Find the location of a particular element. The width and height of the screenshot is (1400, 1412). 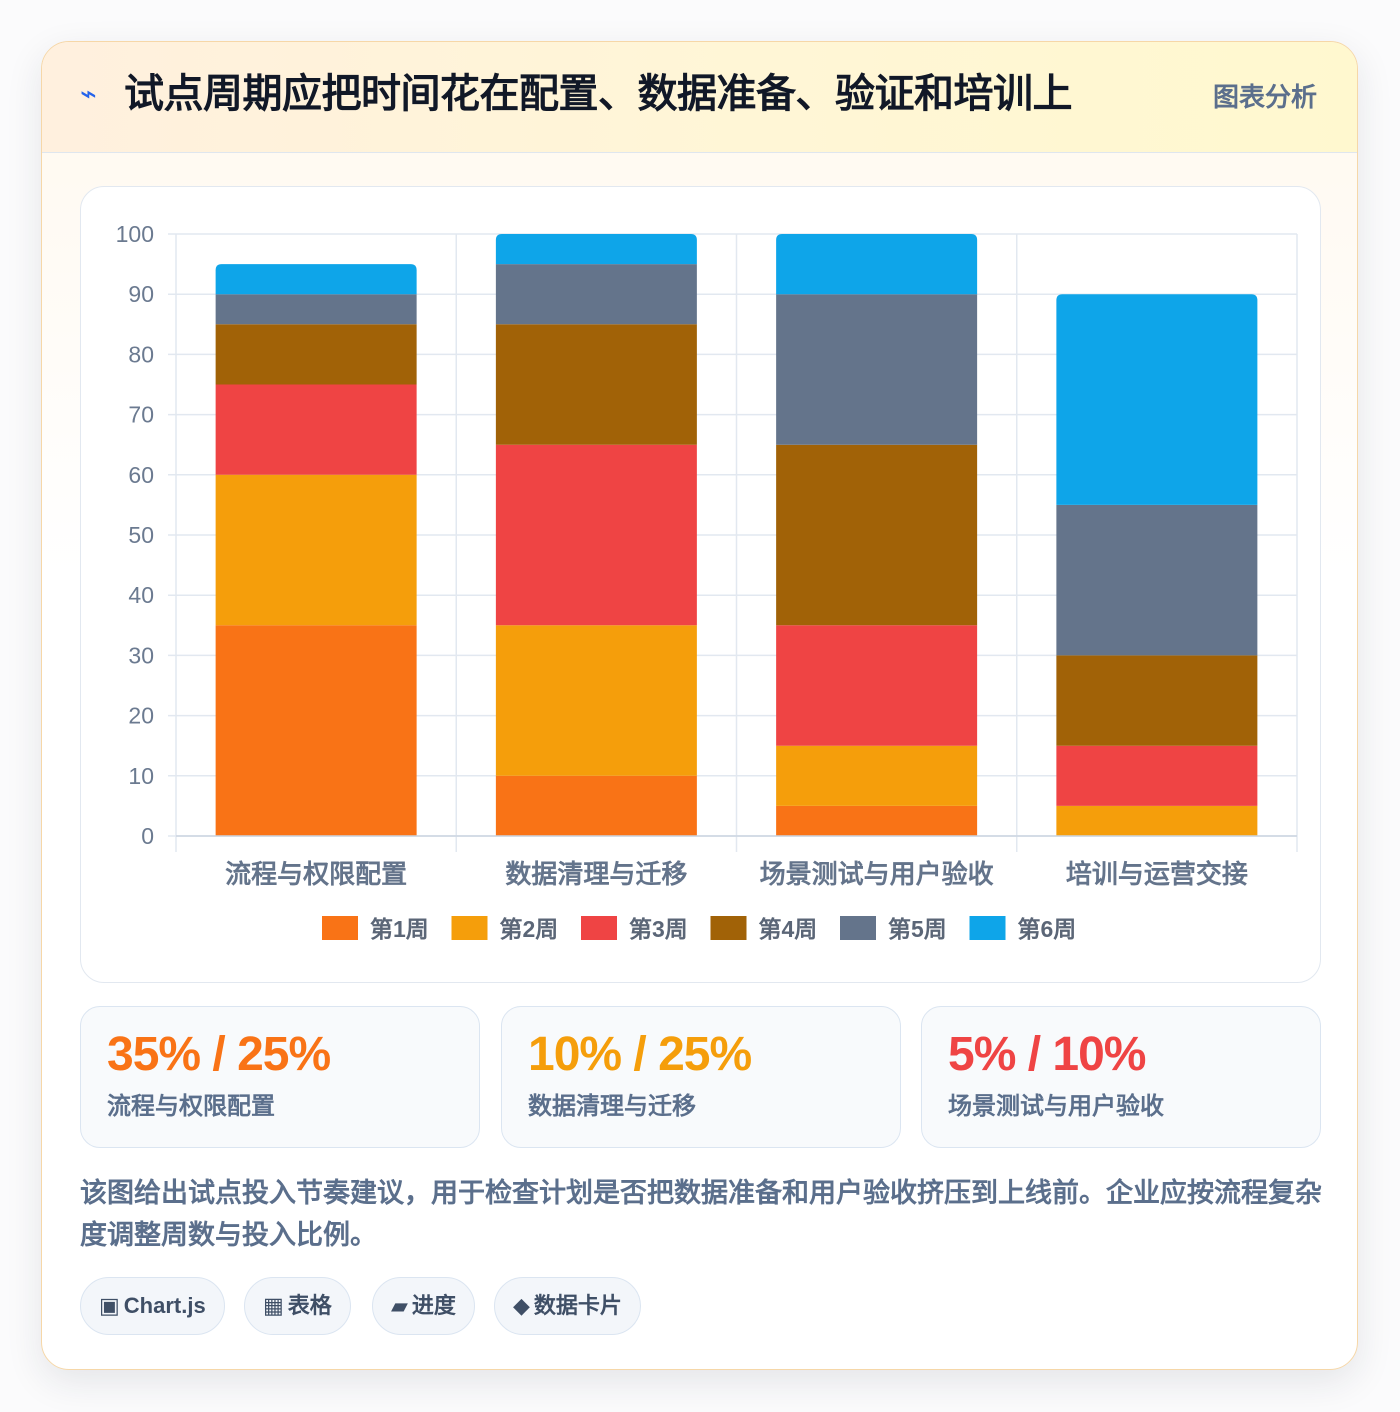

legend-label: 第3周 is located at coordinates (658, 929).